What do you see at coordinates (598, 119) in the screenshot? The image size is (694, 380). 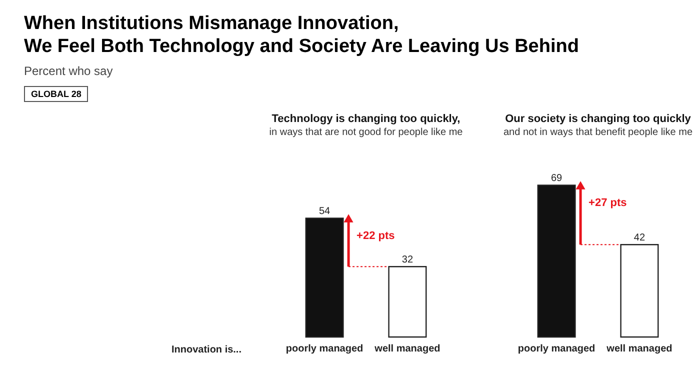 I see `chart-title: Our society is changing too quickly` at bounding box center [598, 119].